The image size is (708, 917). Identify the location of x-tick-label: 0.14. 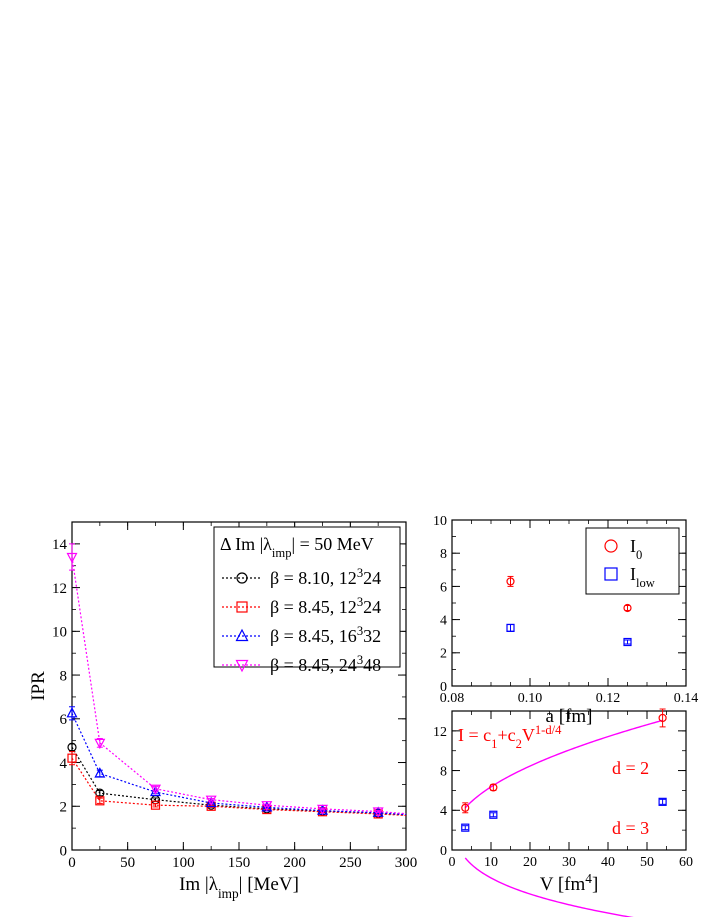
(686, 698).